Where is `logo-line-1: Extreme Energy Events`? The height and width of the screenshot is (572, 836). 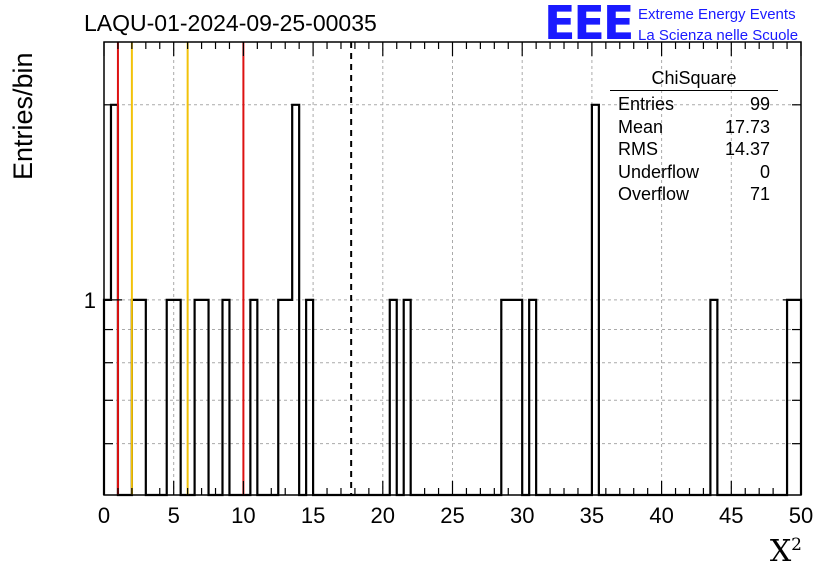
logo-line-1: Extreme Energy Events is located at coordinates (717, 14).